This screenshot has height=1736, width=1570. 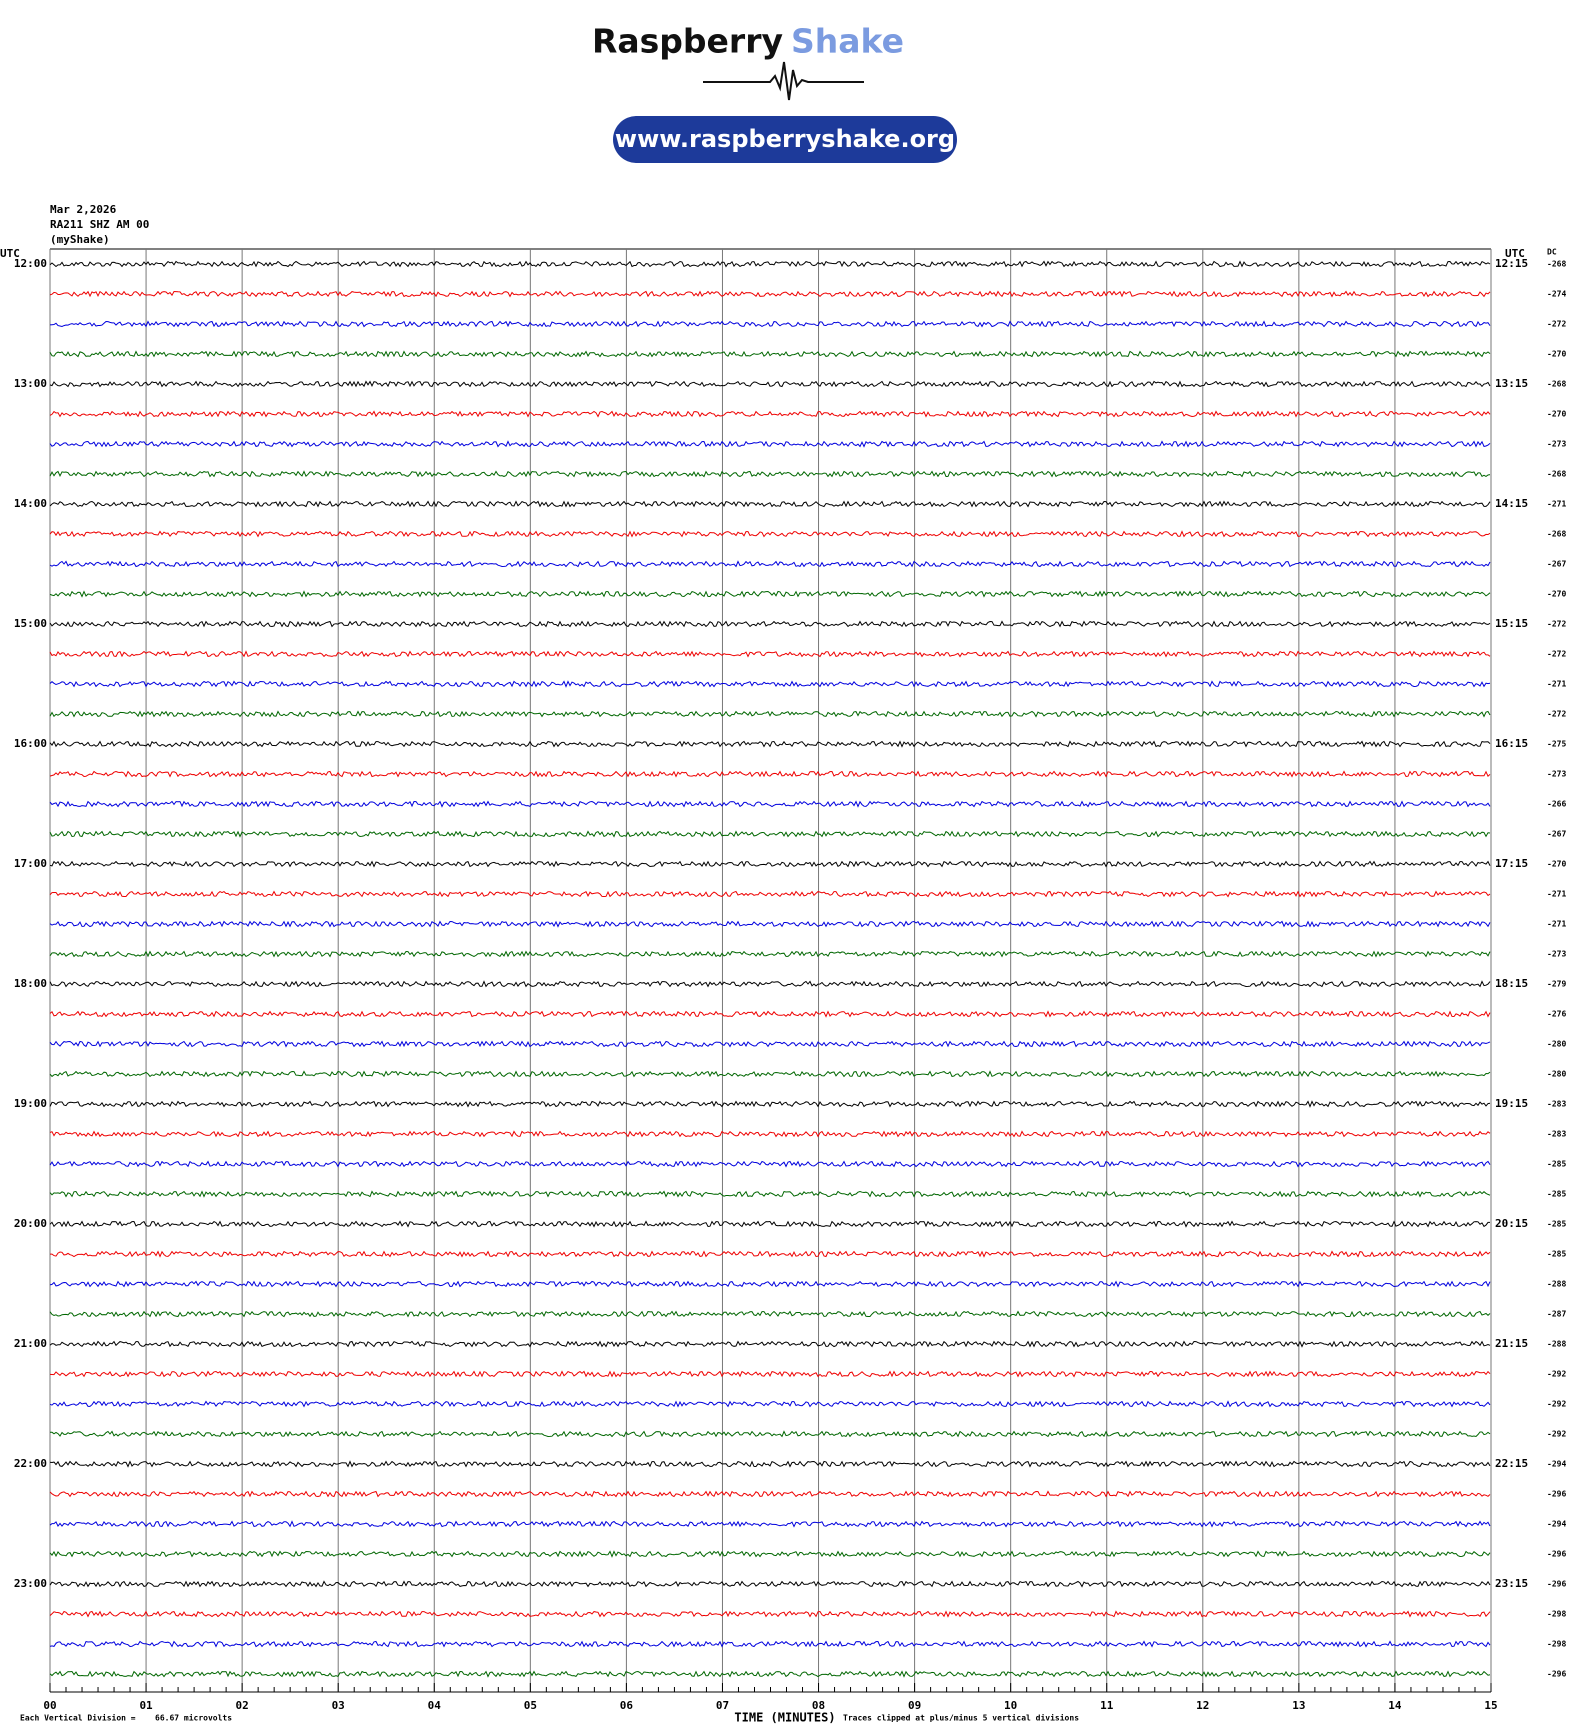 What do you see at coordinates (1556, 294) in the screenshot?
I see `dc-value: -274` at bounding box center [1556, 294].